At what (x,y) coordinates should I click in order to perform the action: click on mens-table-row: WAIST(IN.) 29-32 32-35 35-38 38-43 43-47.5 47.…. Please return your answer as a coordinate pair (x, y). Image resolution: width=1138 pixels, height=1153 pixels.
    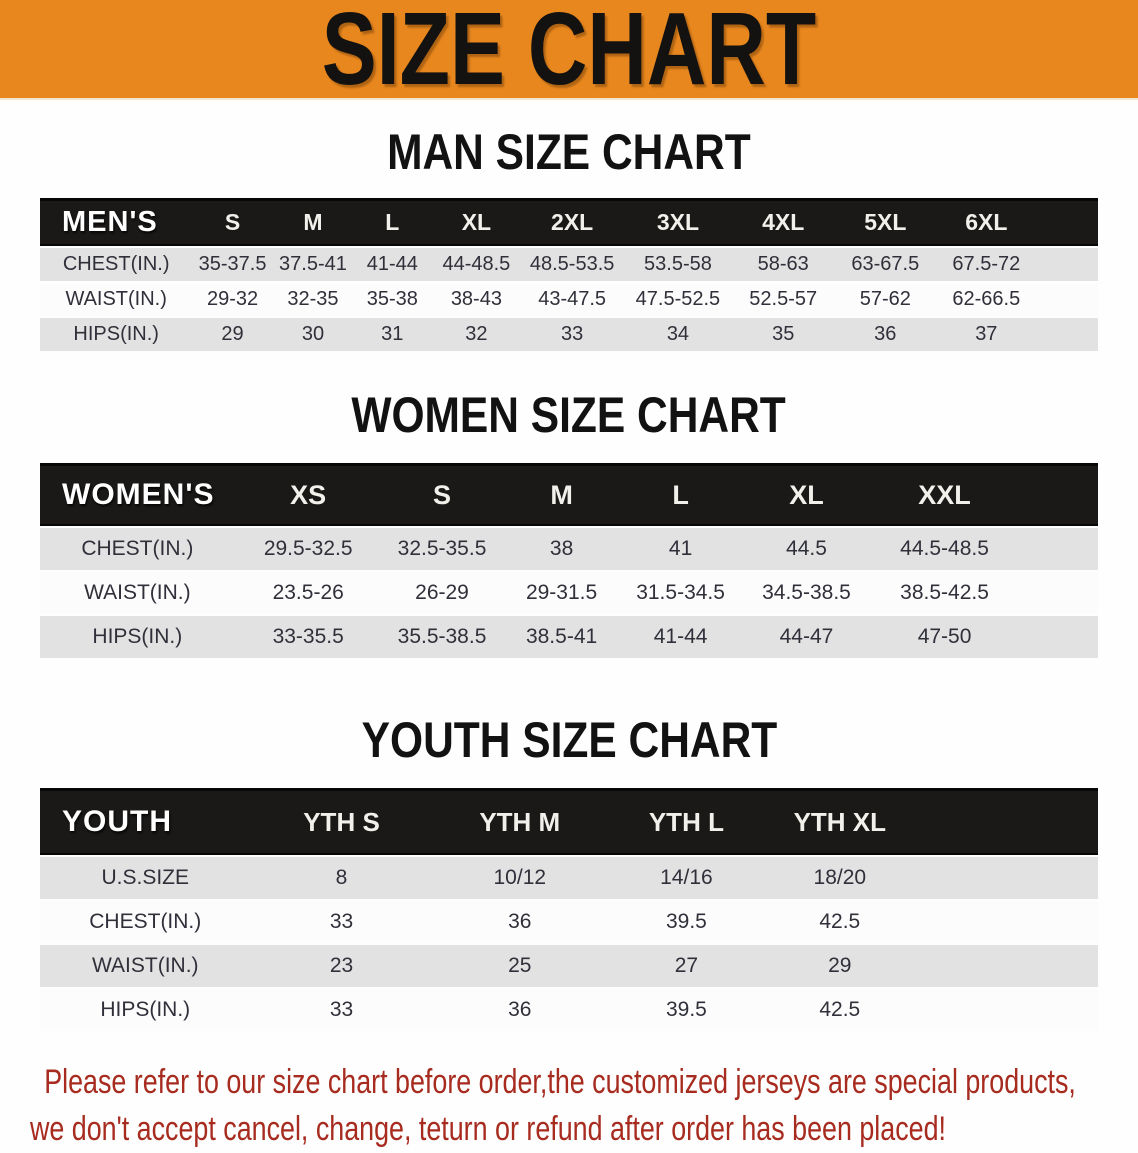
    Looking at the image, I should click on (569, 299).